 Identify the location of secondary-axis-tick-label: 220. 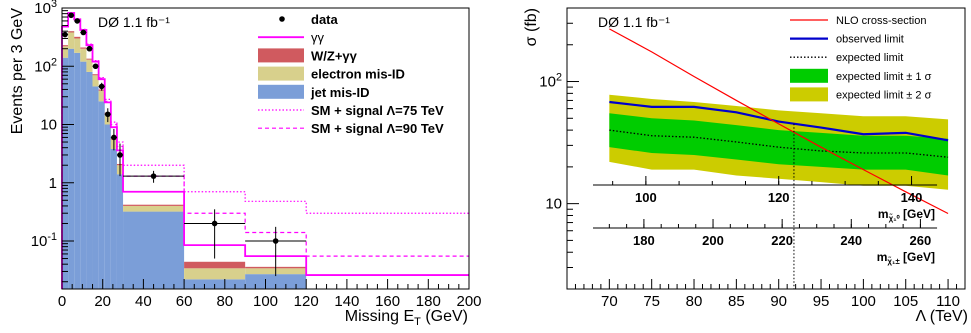
(782, 240).